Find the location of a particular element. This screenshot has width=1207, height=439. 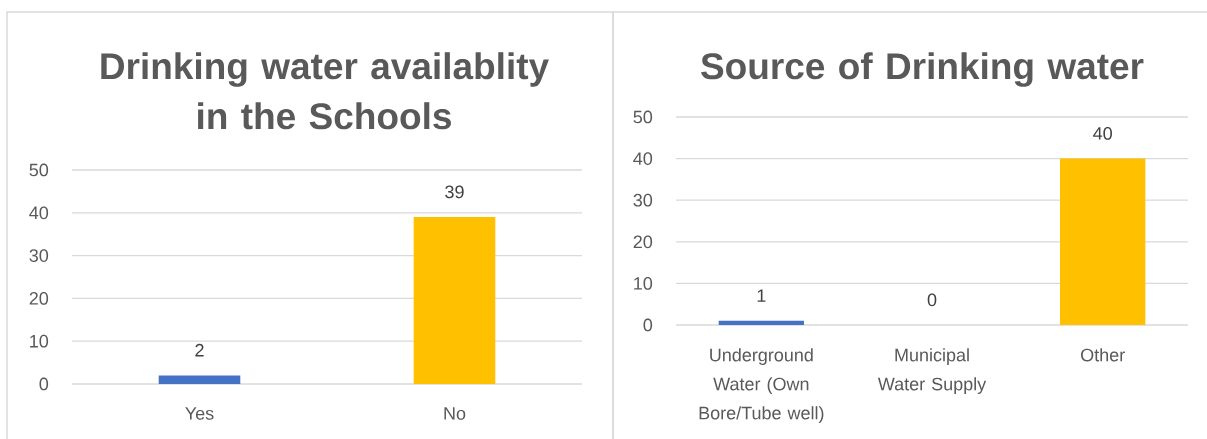

x-tick-label: Yes is located at coordinates (199, 413).